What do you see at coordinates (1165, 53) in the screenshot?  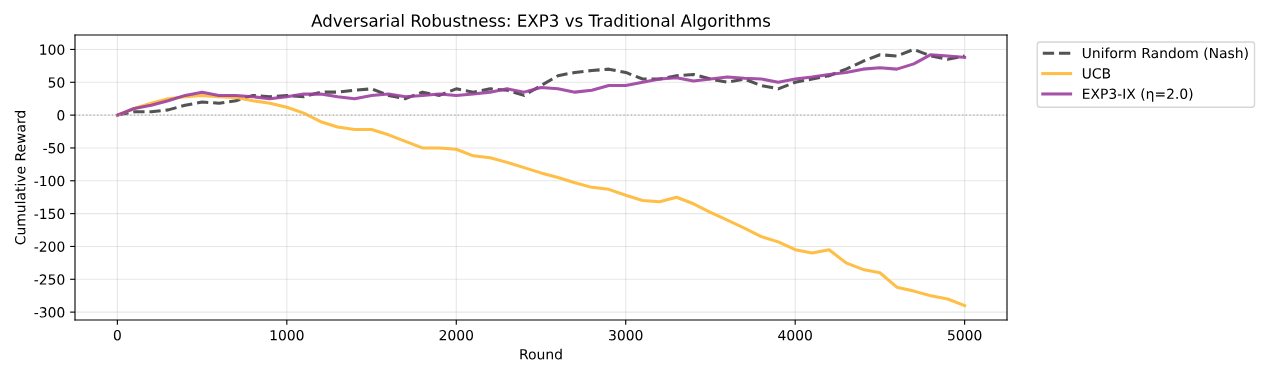 I see `legend-label: Uniform Random (Nash)` at bounding box center [1165, 53].